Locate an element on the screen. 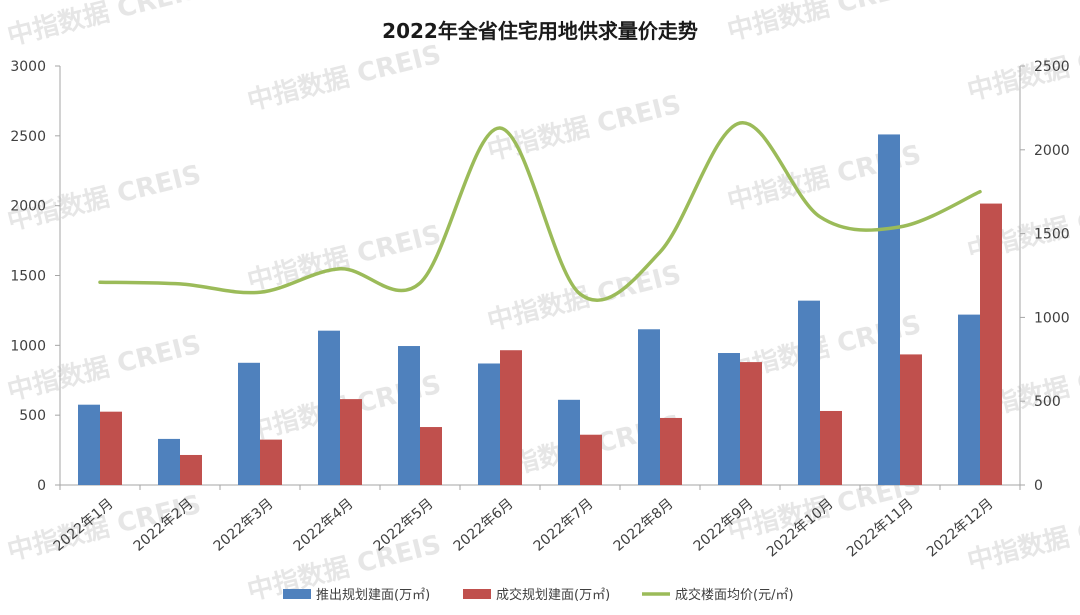  legend-label: 成交规划建面(万㎡) is located at coordinates (553, 595).